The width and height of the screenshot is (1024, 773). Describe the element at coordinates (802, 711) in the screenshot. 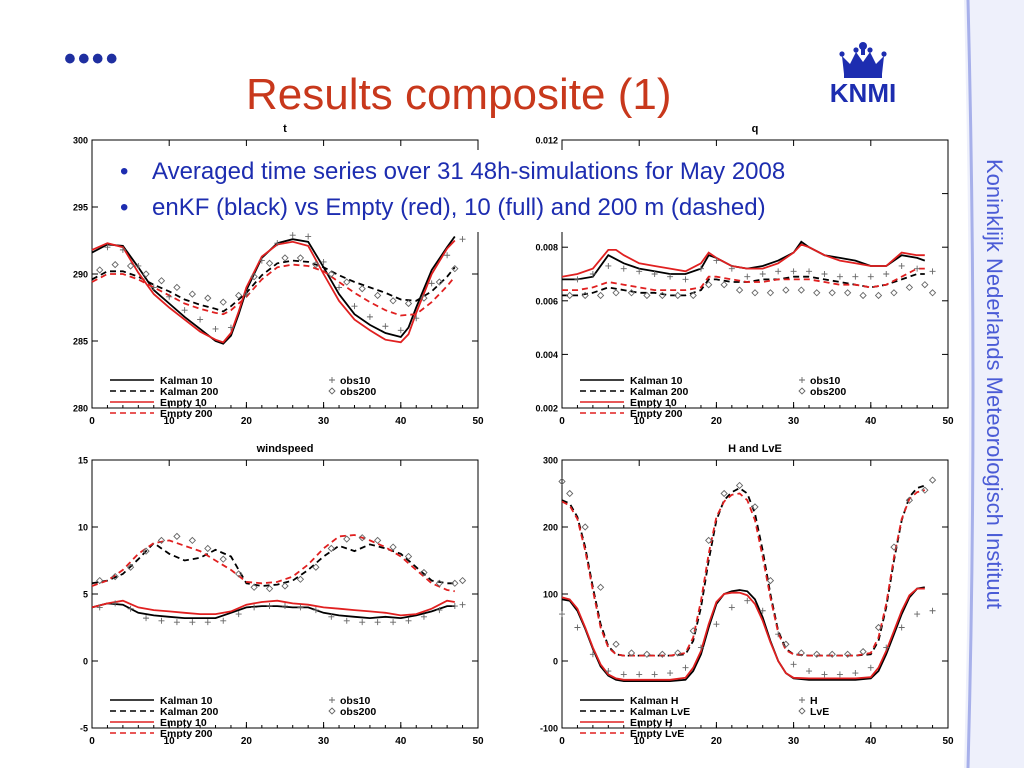

I see `legend-swatch` at that location.